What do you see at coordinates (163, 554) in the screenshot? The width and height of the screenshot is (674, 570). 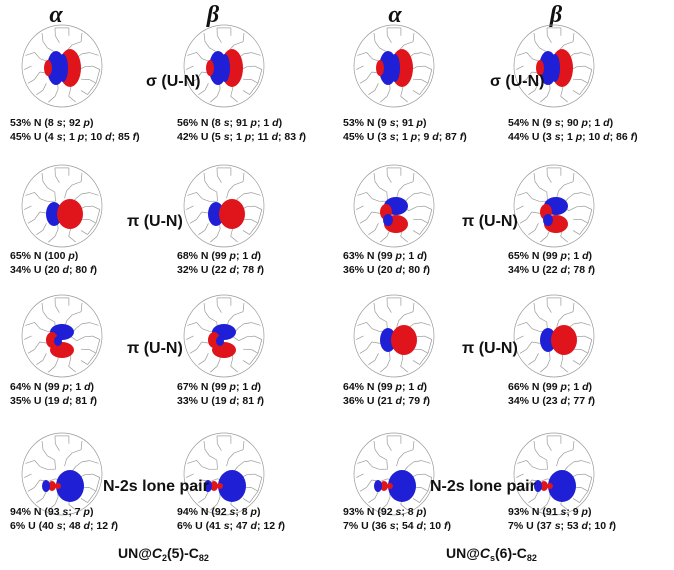 I see `molecule-name-left: UN@C2(5)-C82` at bounding box center [163, 554].